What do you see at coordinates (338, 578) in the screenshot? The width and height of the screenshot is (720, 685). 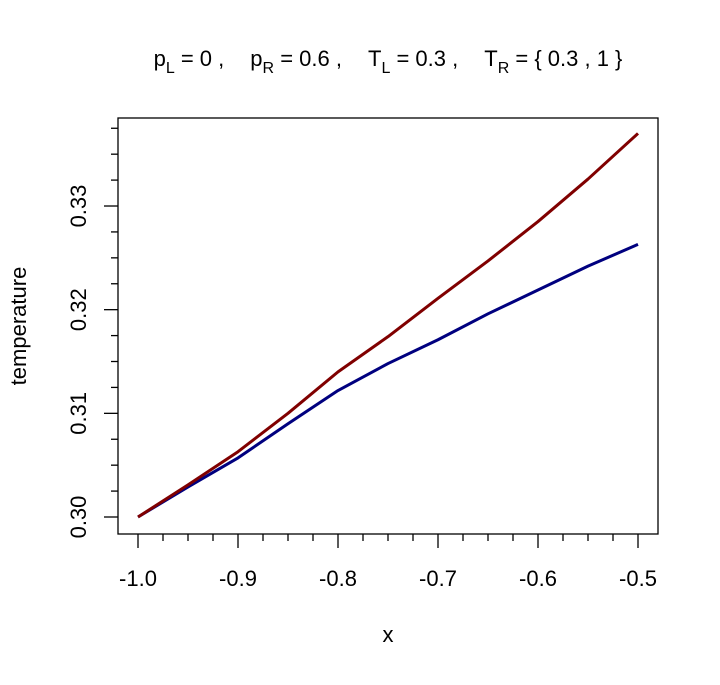 I see `x-tick-label: -0.8` at bounding box center [338, 578].